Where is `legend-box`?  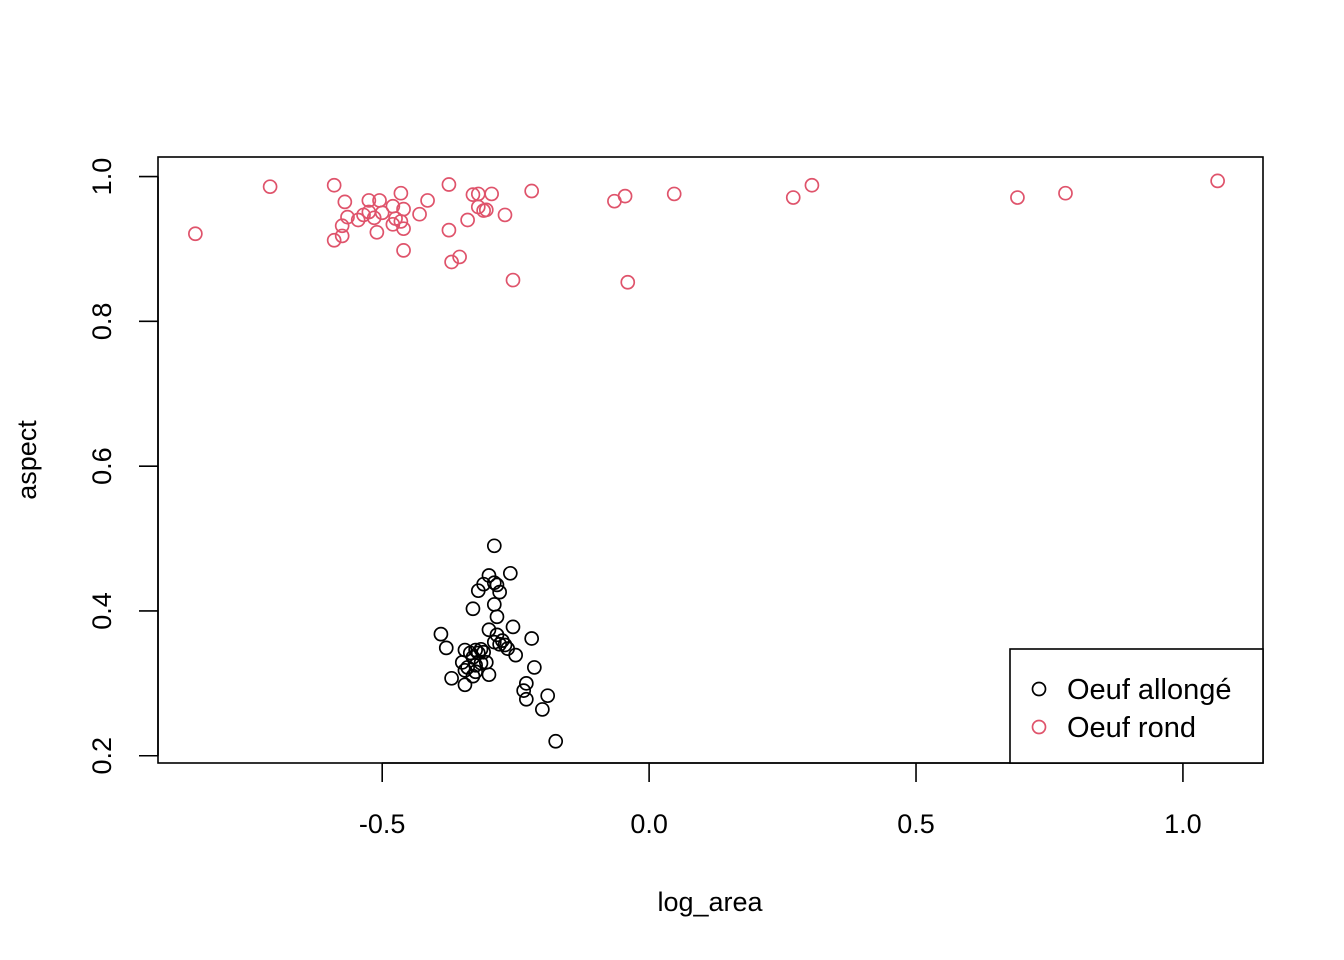
legend-box is located at coordinates (1136, 706).